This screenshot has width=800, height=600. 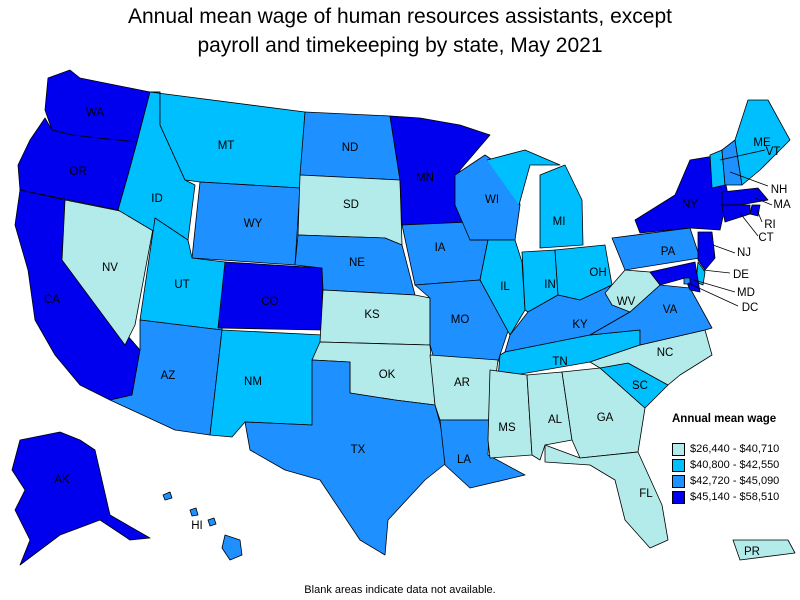 What do you see at coordinates (580, 325) in the screenshot?
I see `state-label-ky: KY` at bounding box center [580, 325].